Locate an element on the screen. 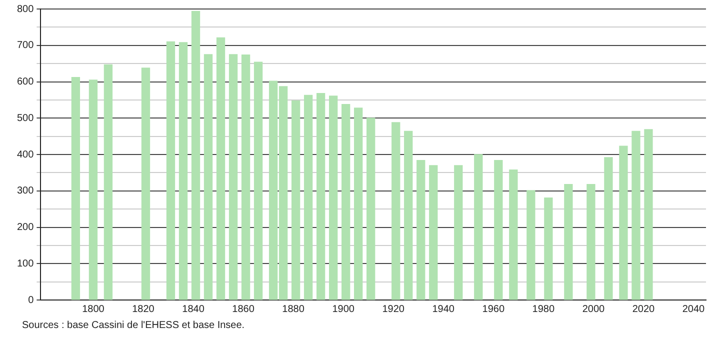 Image resolution: width=710 pixels, height=340 pixels. x-tick-label: 1980 is located at coordinates (543, 309).